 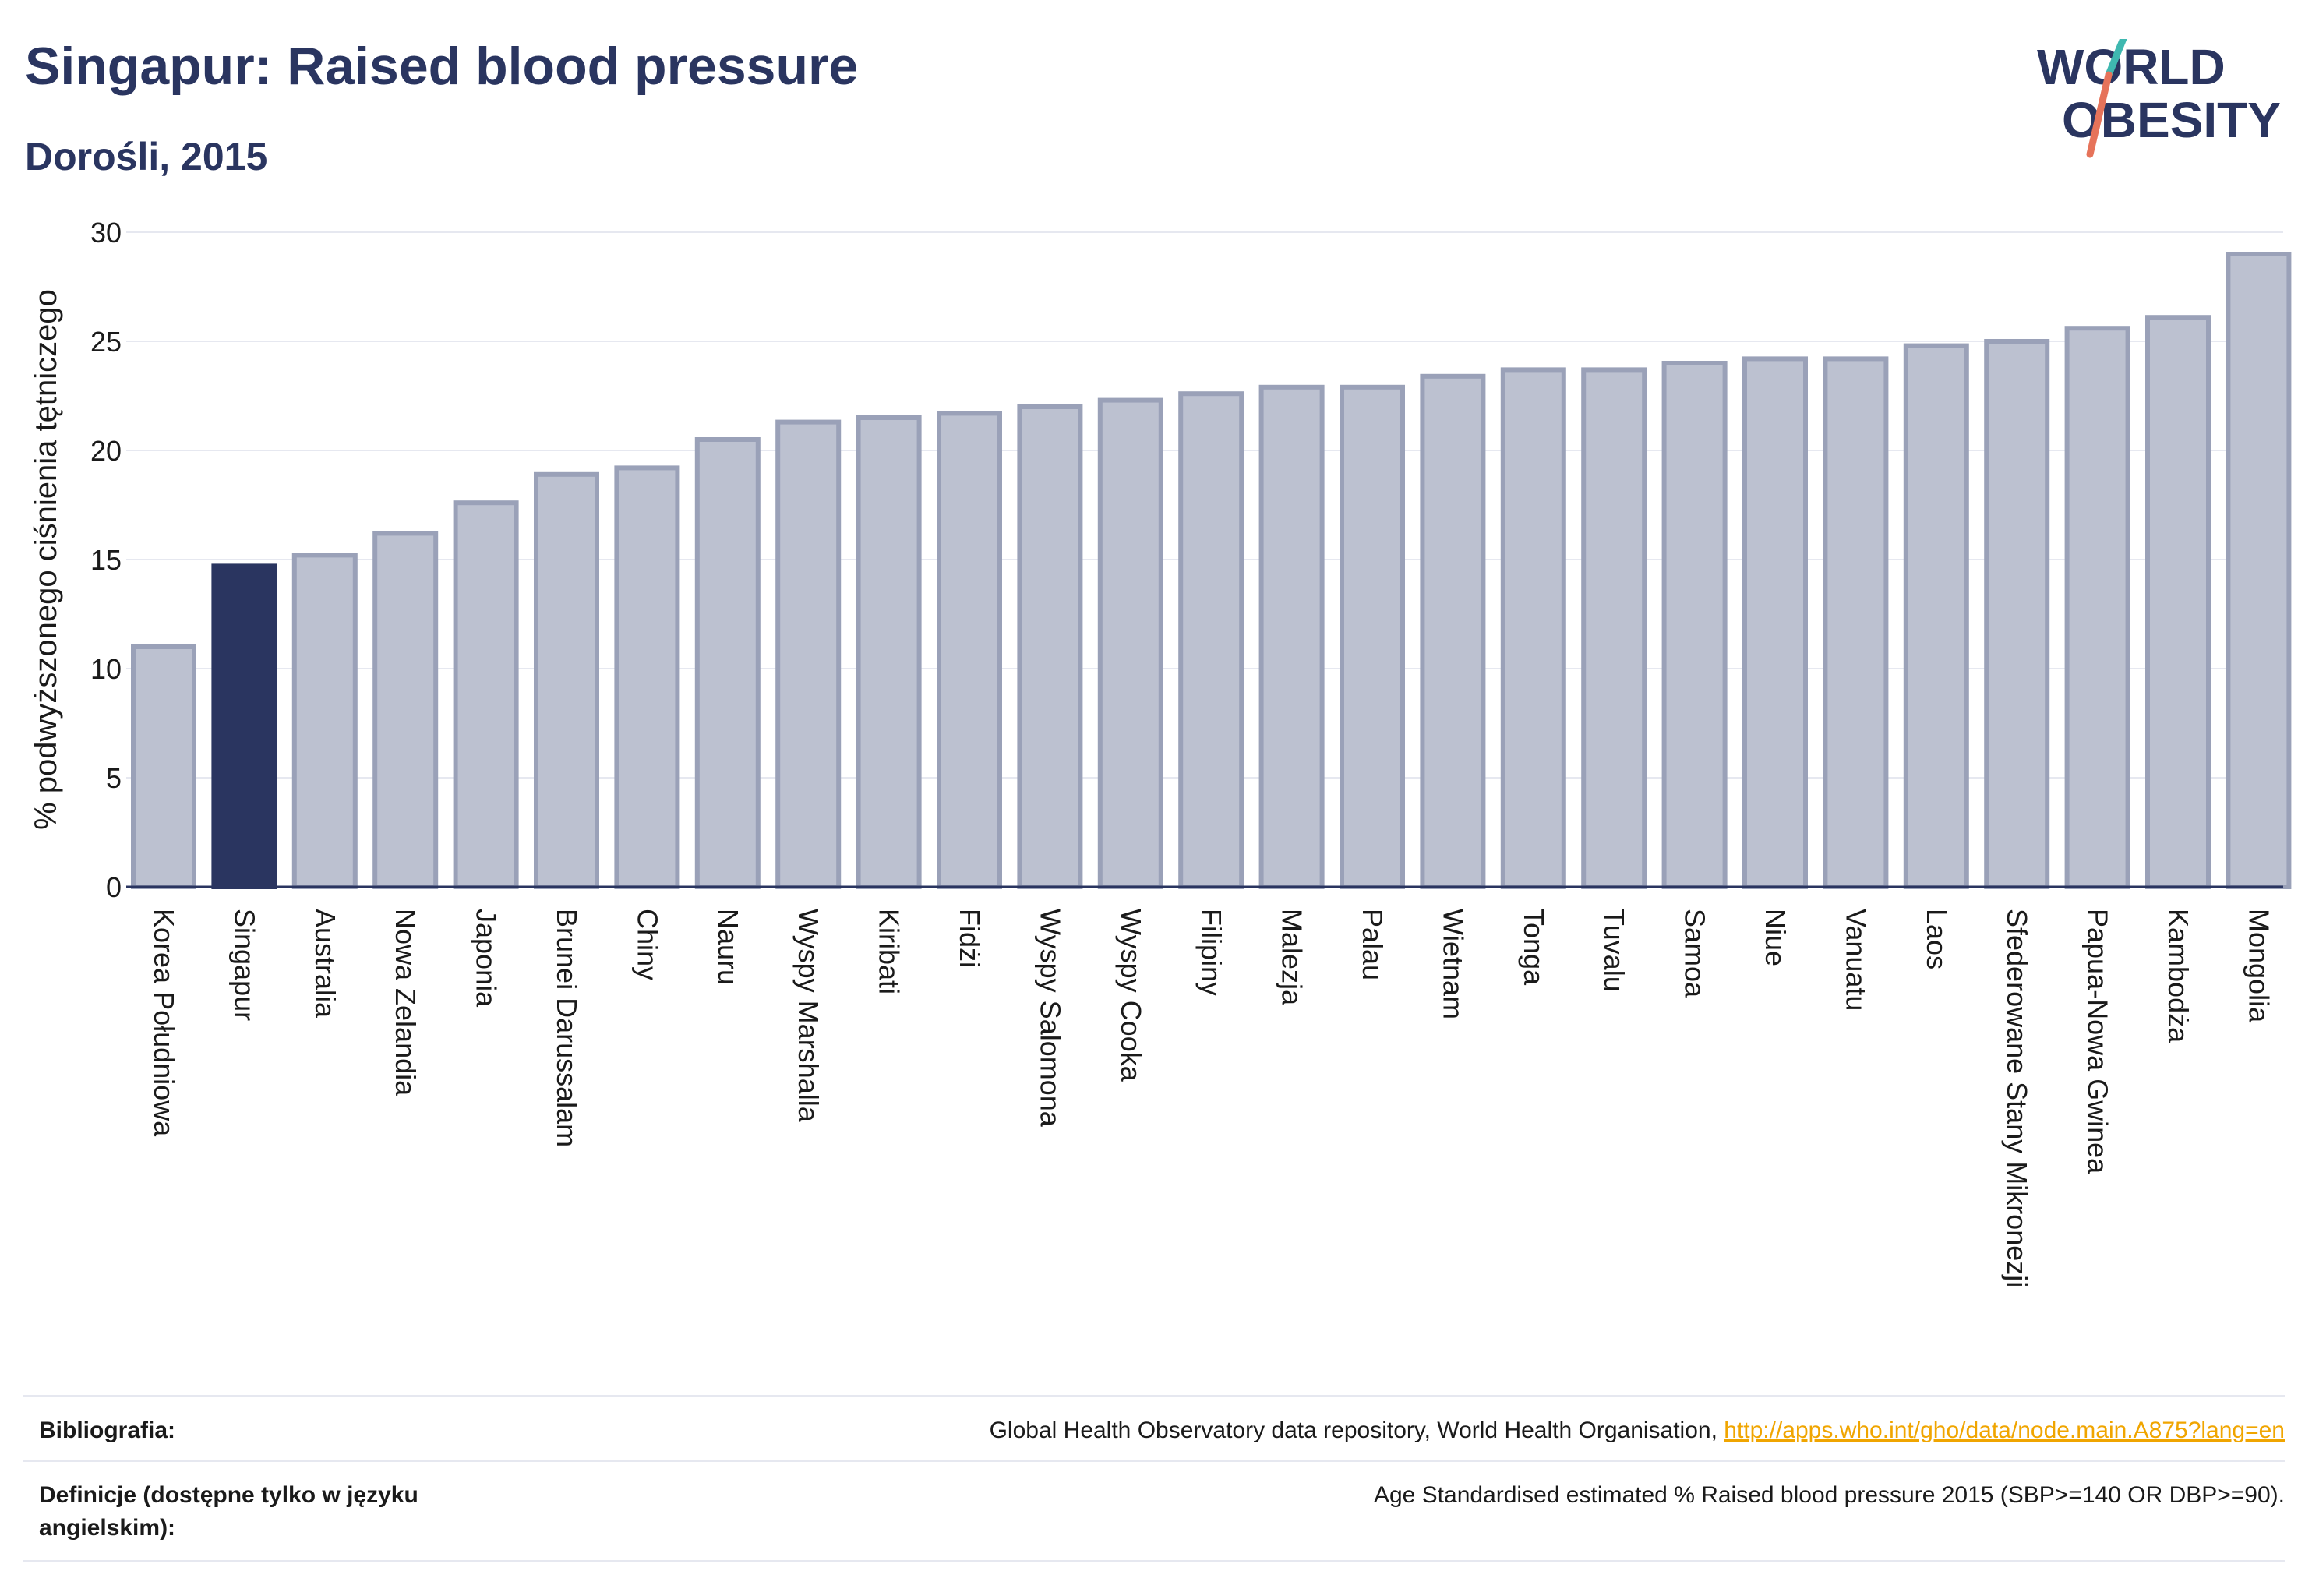 I want to click on x-category-label: Wyspy Salomona, so click(x=1050, y=1018).